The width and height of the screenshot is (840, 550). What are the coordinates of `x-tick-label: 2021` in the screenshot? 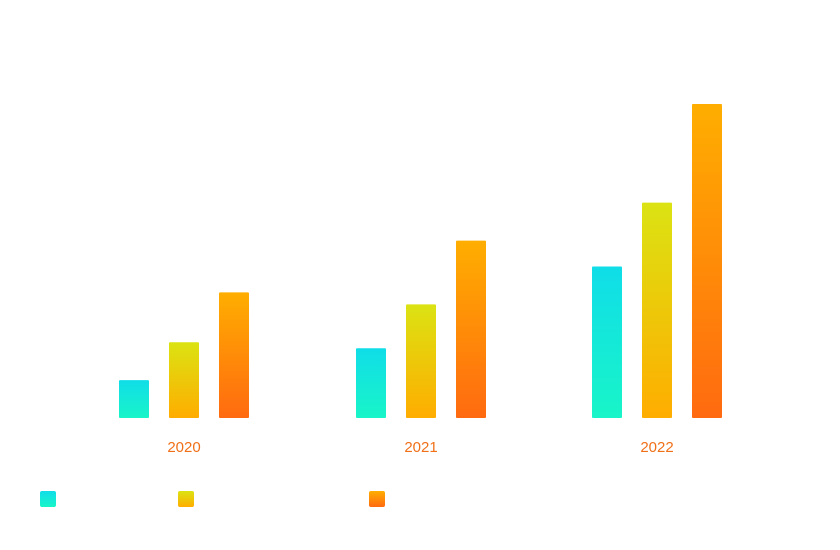 It's located at (420, 447).